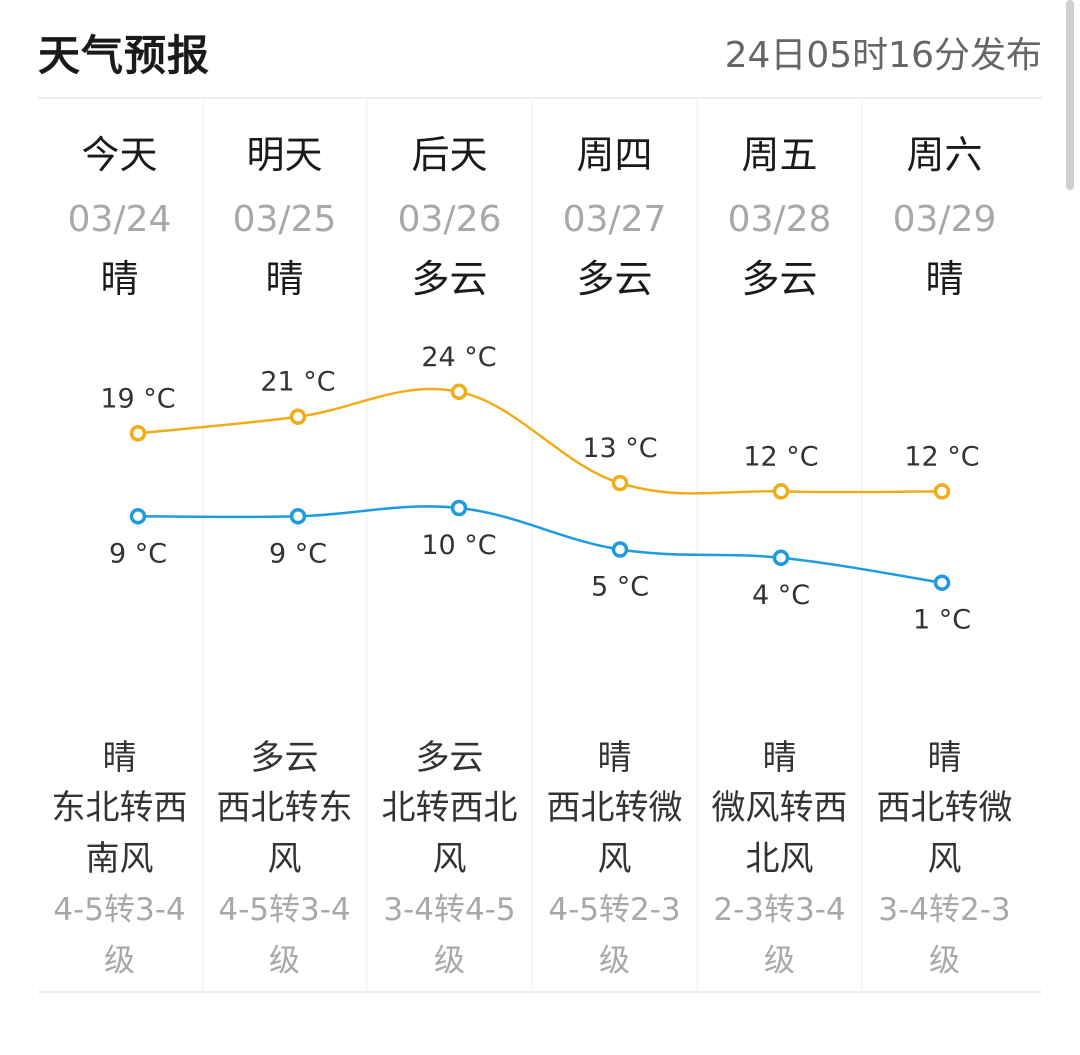 The image size is (1080, 1055). What do you see at coordinates (779, 155) in the screenshot?
I see `day-name: 周五` at bounding box center [779, 155].